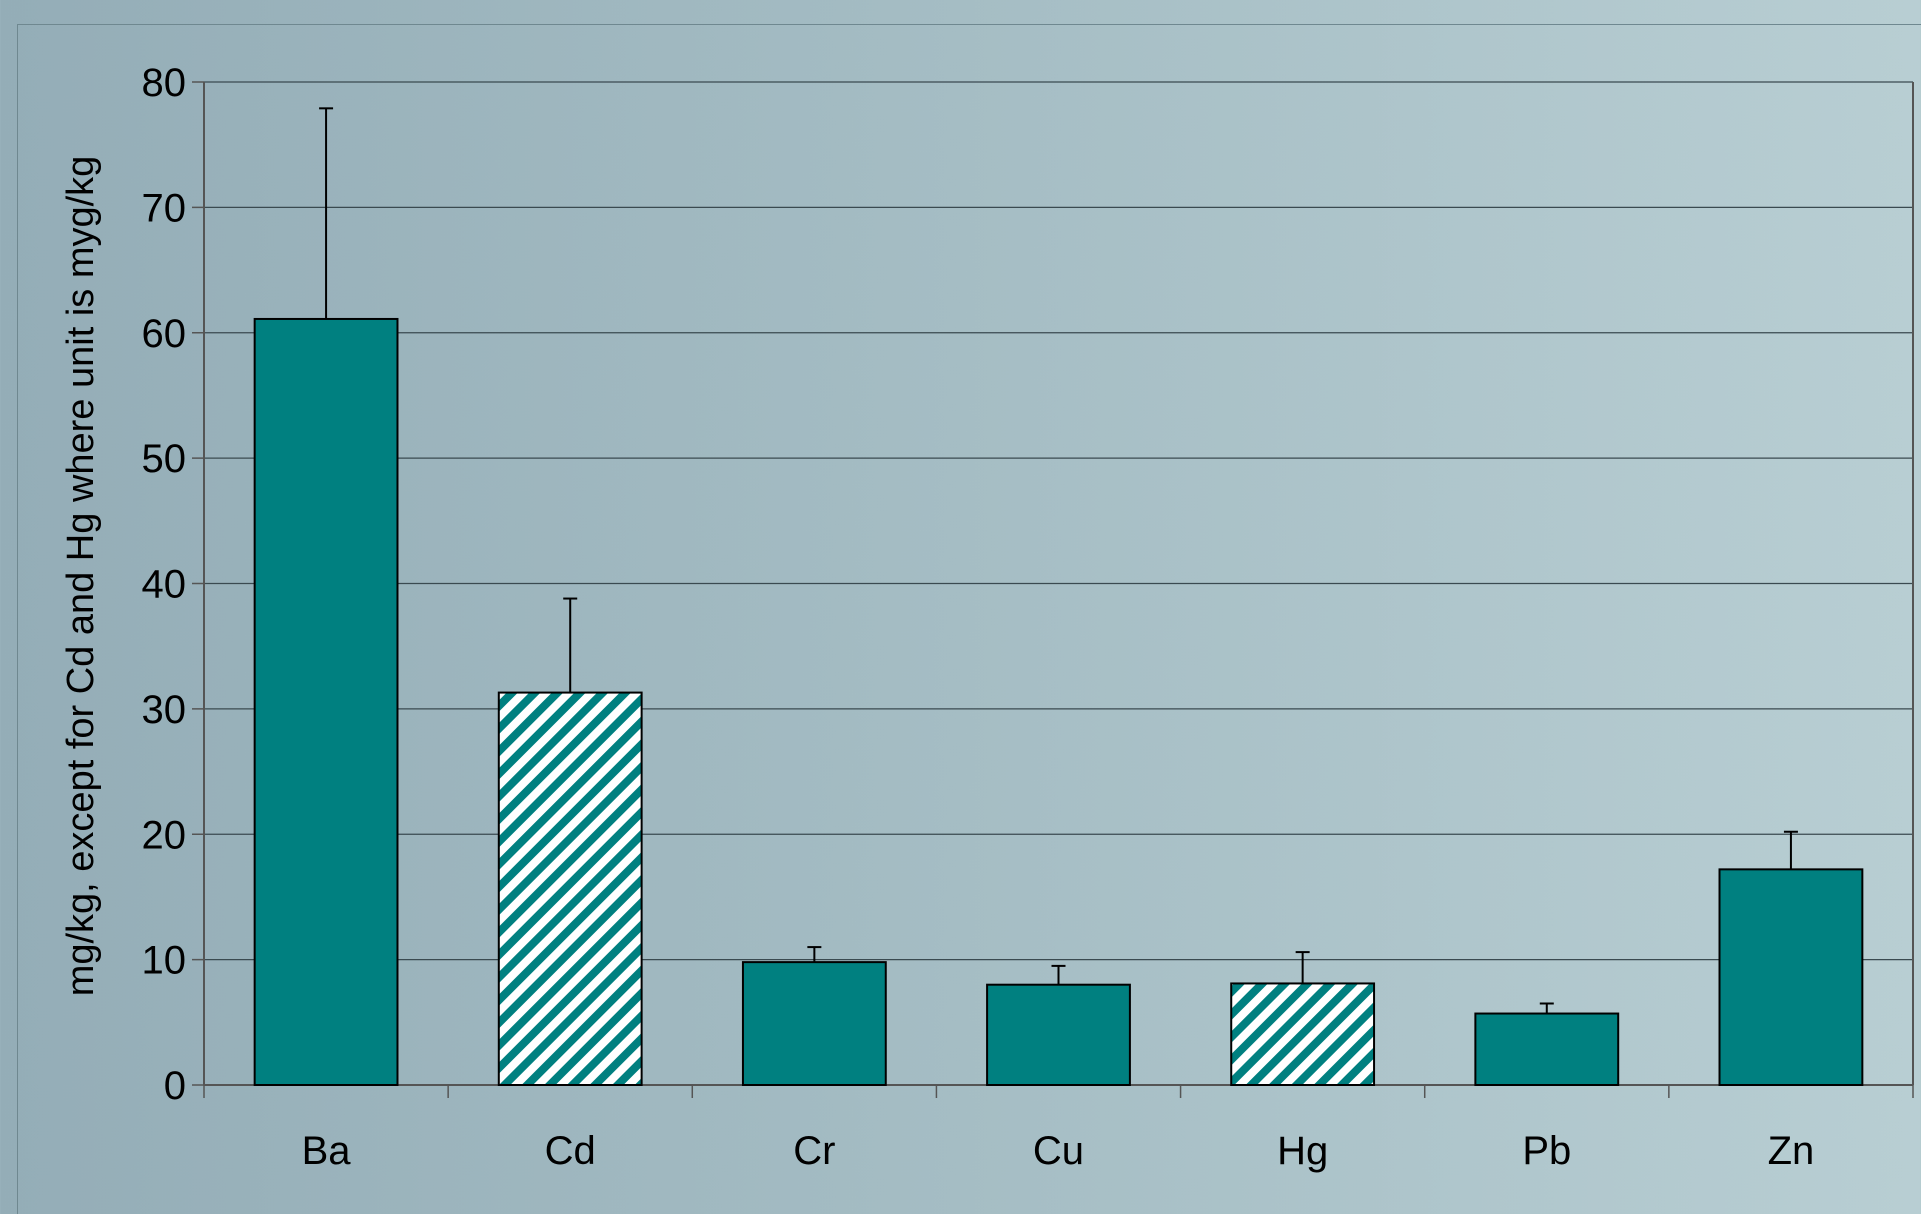 This screenshot has width=1921, height=1214. What do you see at coordinates (164, 208) in the screenshot?
I see `y-tick-label: 70` at bounding box center [164, 208].